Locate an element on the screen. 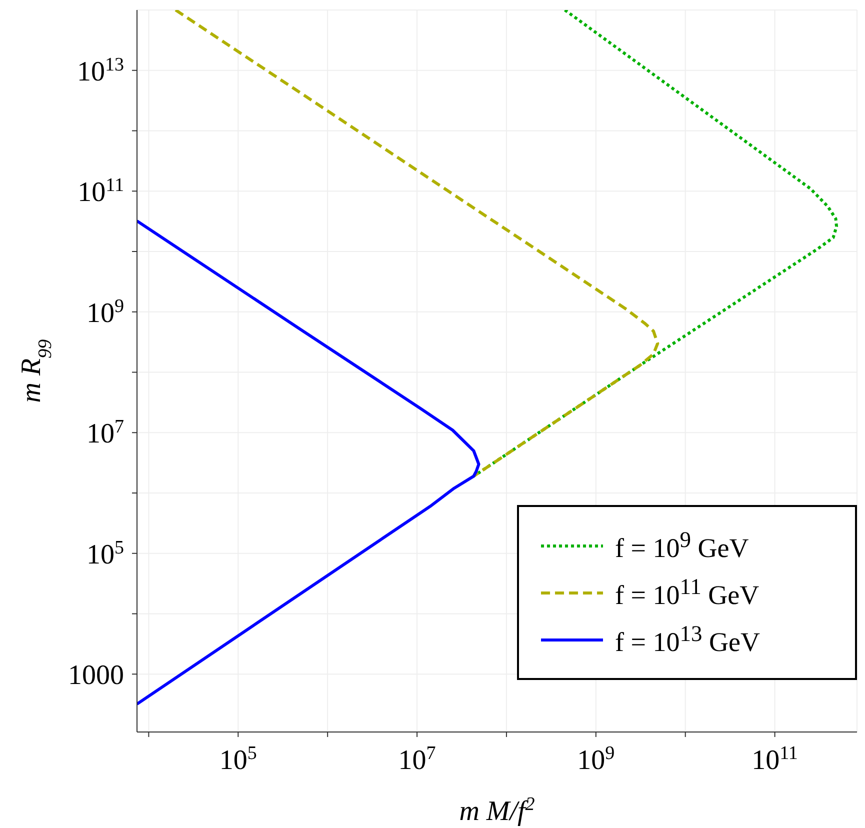 The width and height of the screenshot is (865, 828). x-tick-label: 10$^{9}$ is located at coordinates (596, 759).